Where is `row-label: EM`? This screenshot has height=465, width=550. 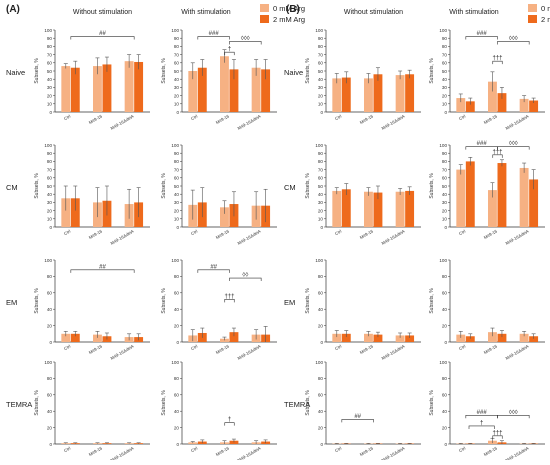
row-label: EM is located at coordinates (11, 302).